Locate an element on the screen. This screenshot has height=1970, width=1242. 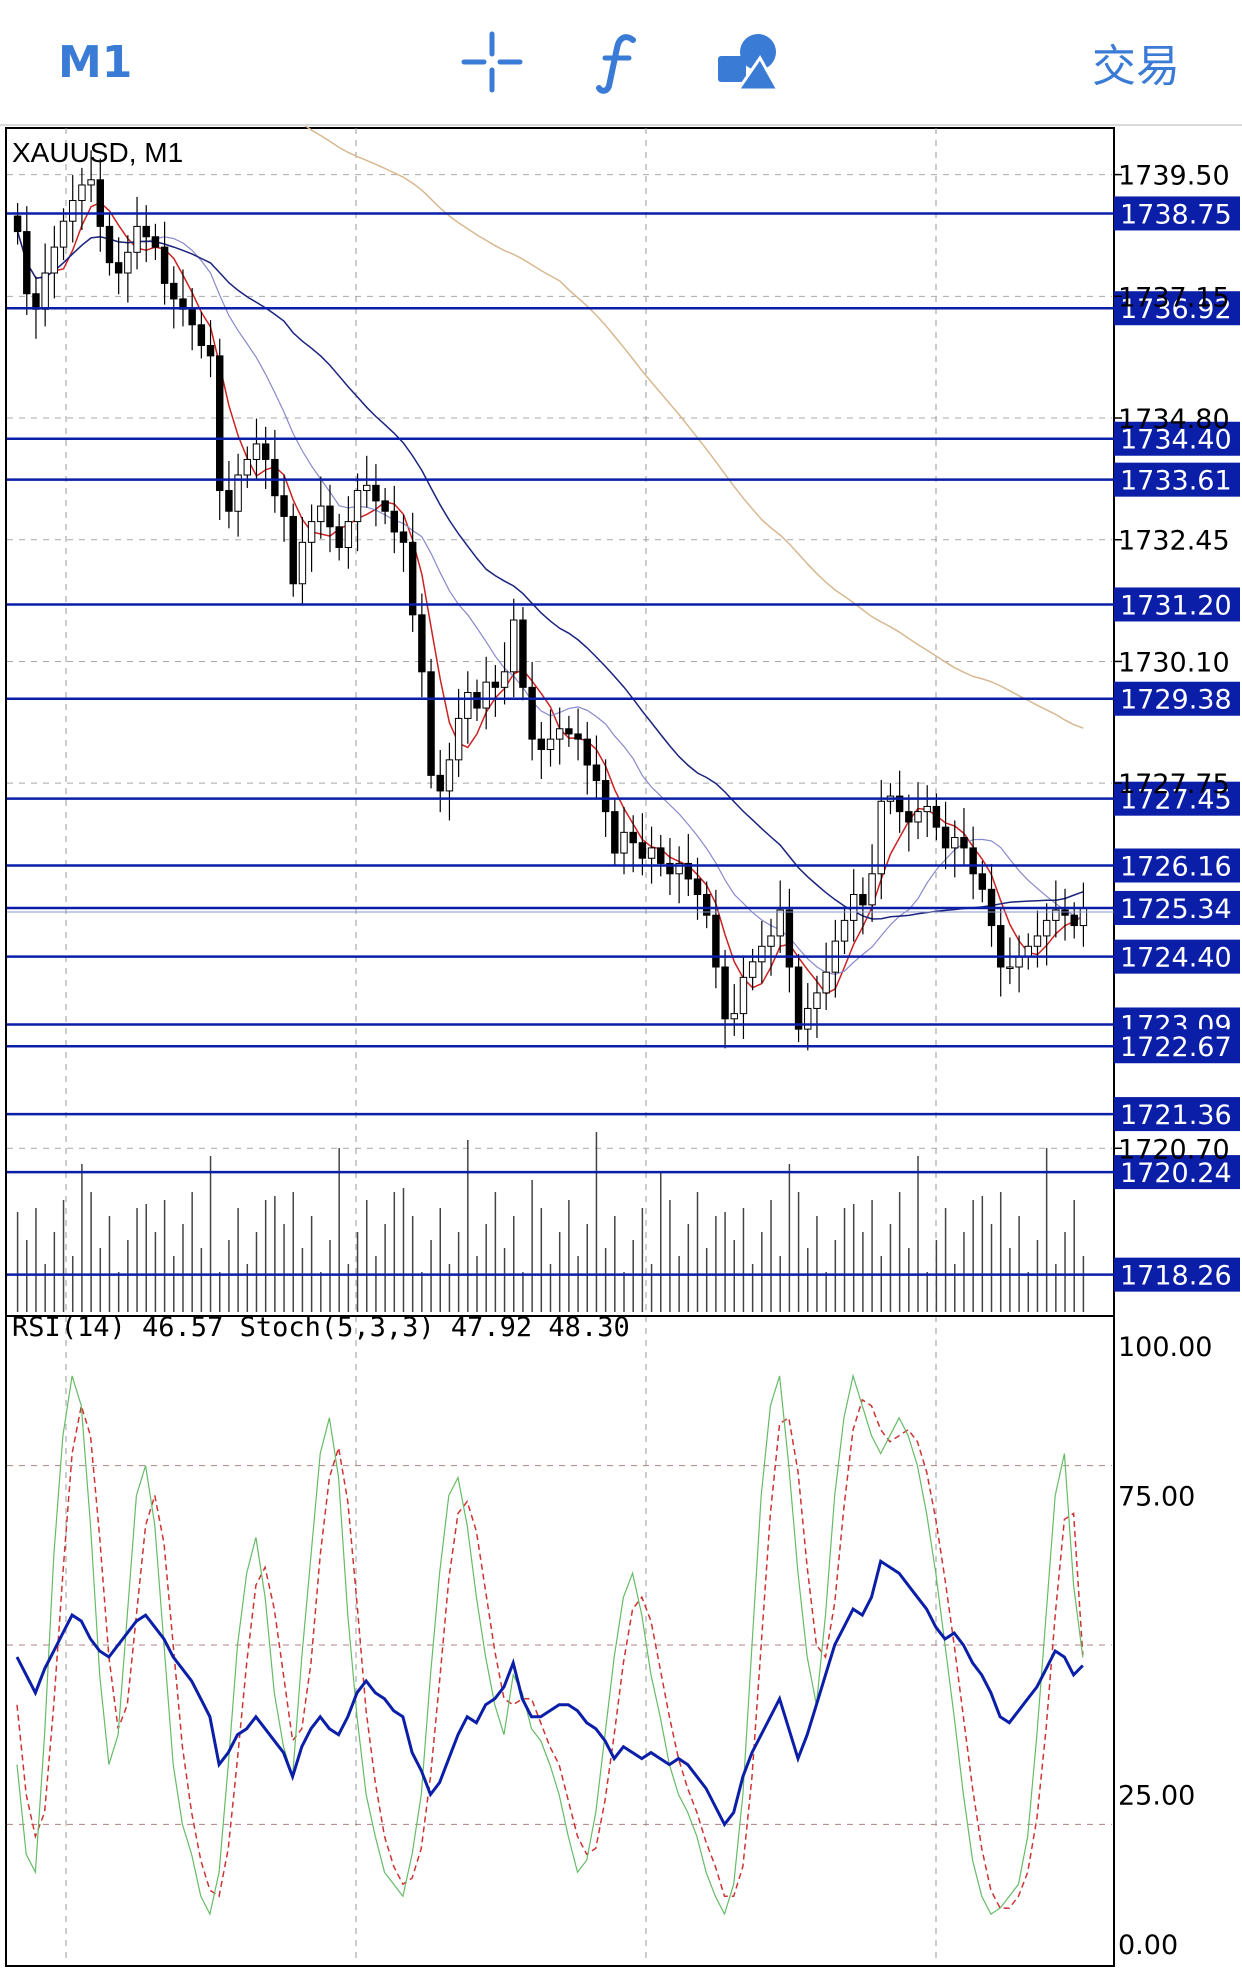
price-label: 1721.36 is located at coordinates (1176, 1115).